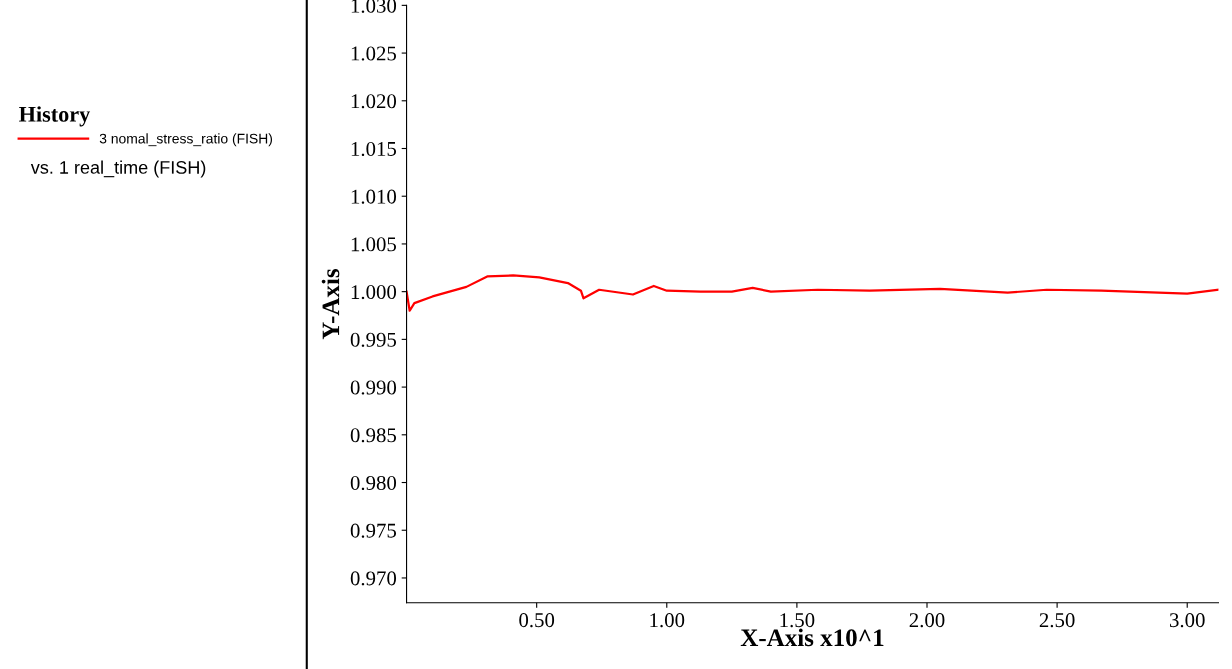 The image size is (1232, 669). I want to click on y-tick-label: 0.970, so click(373, 578).